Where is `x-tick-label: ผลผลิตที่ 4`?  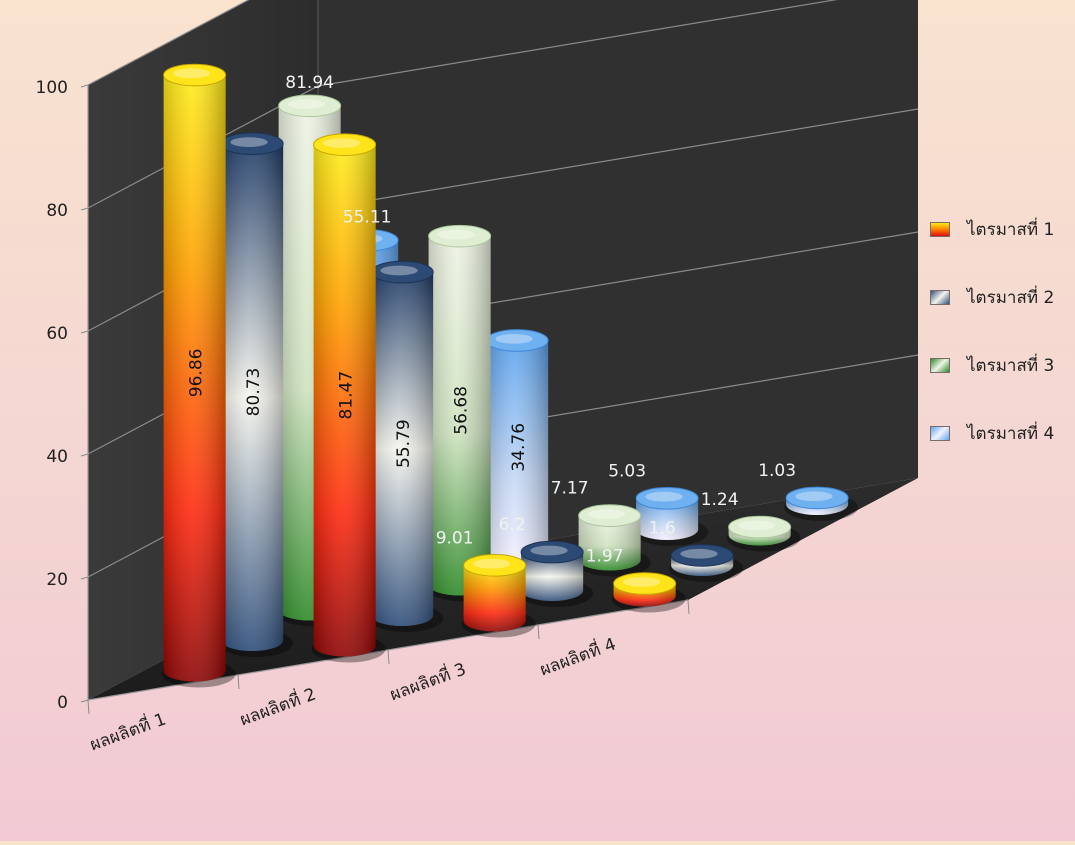 x-tick-label: ผลผลิตที่ 4 is located at coordinates (577, 656).